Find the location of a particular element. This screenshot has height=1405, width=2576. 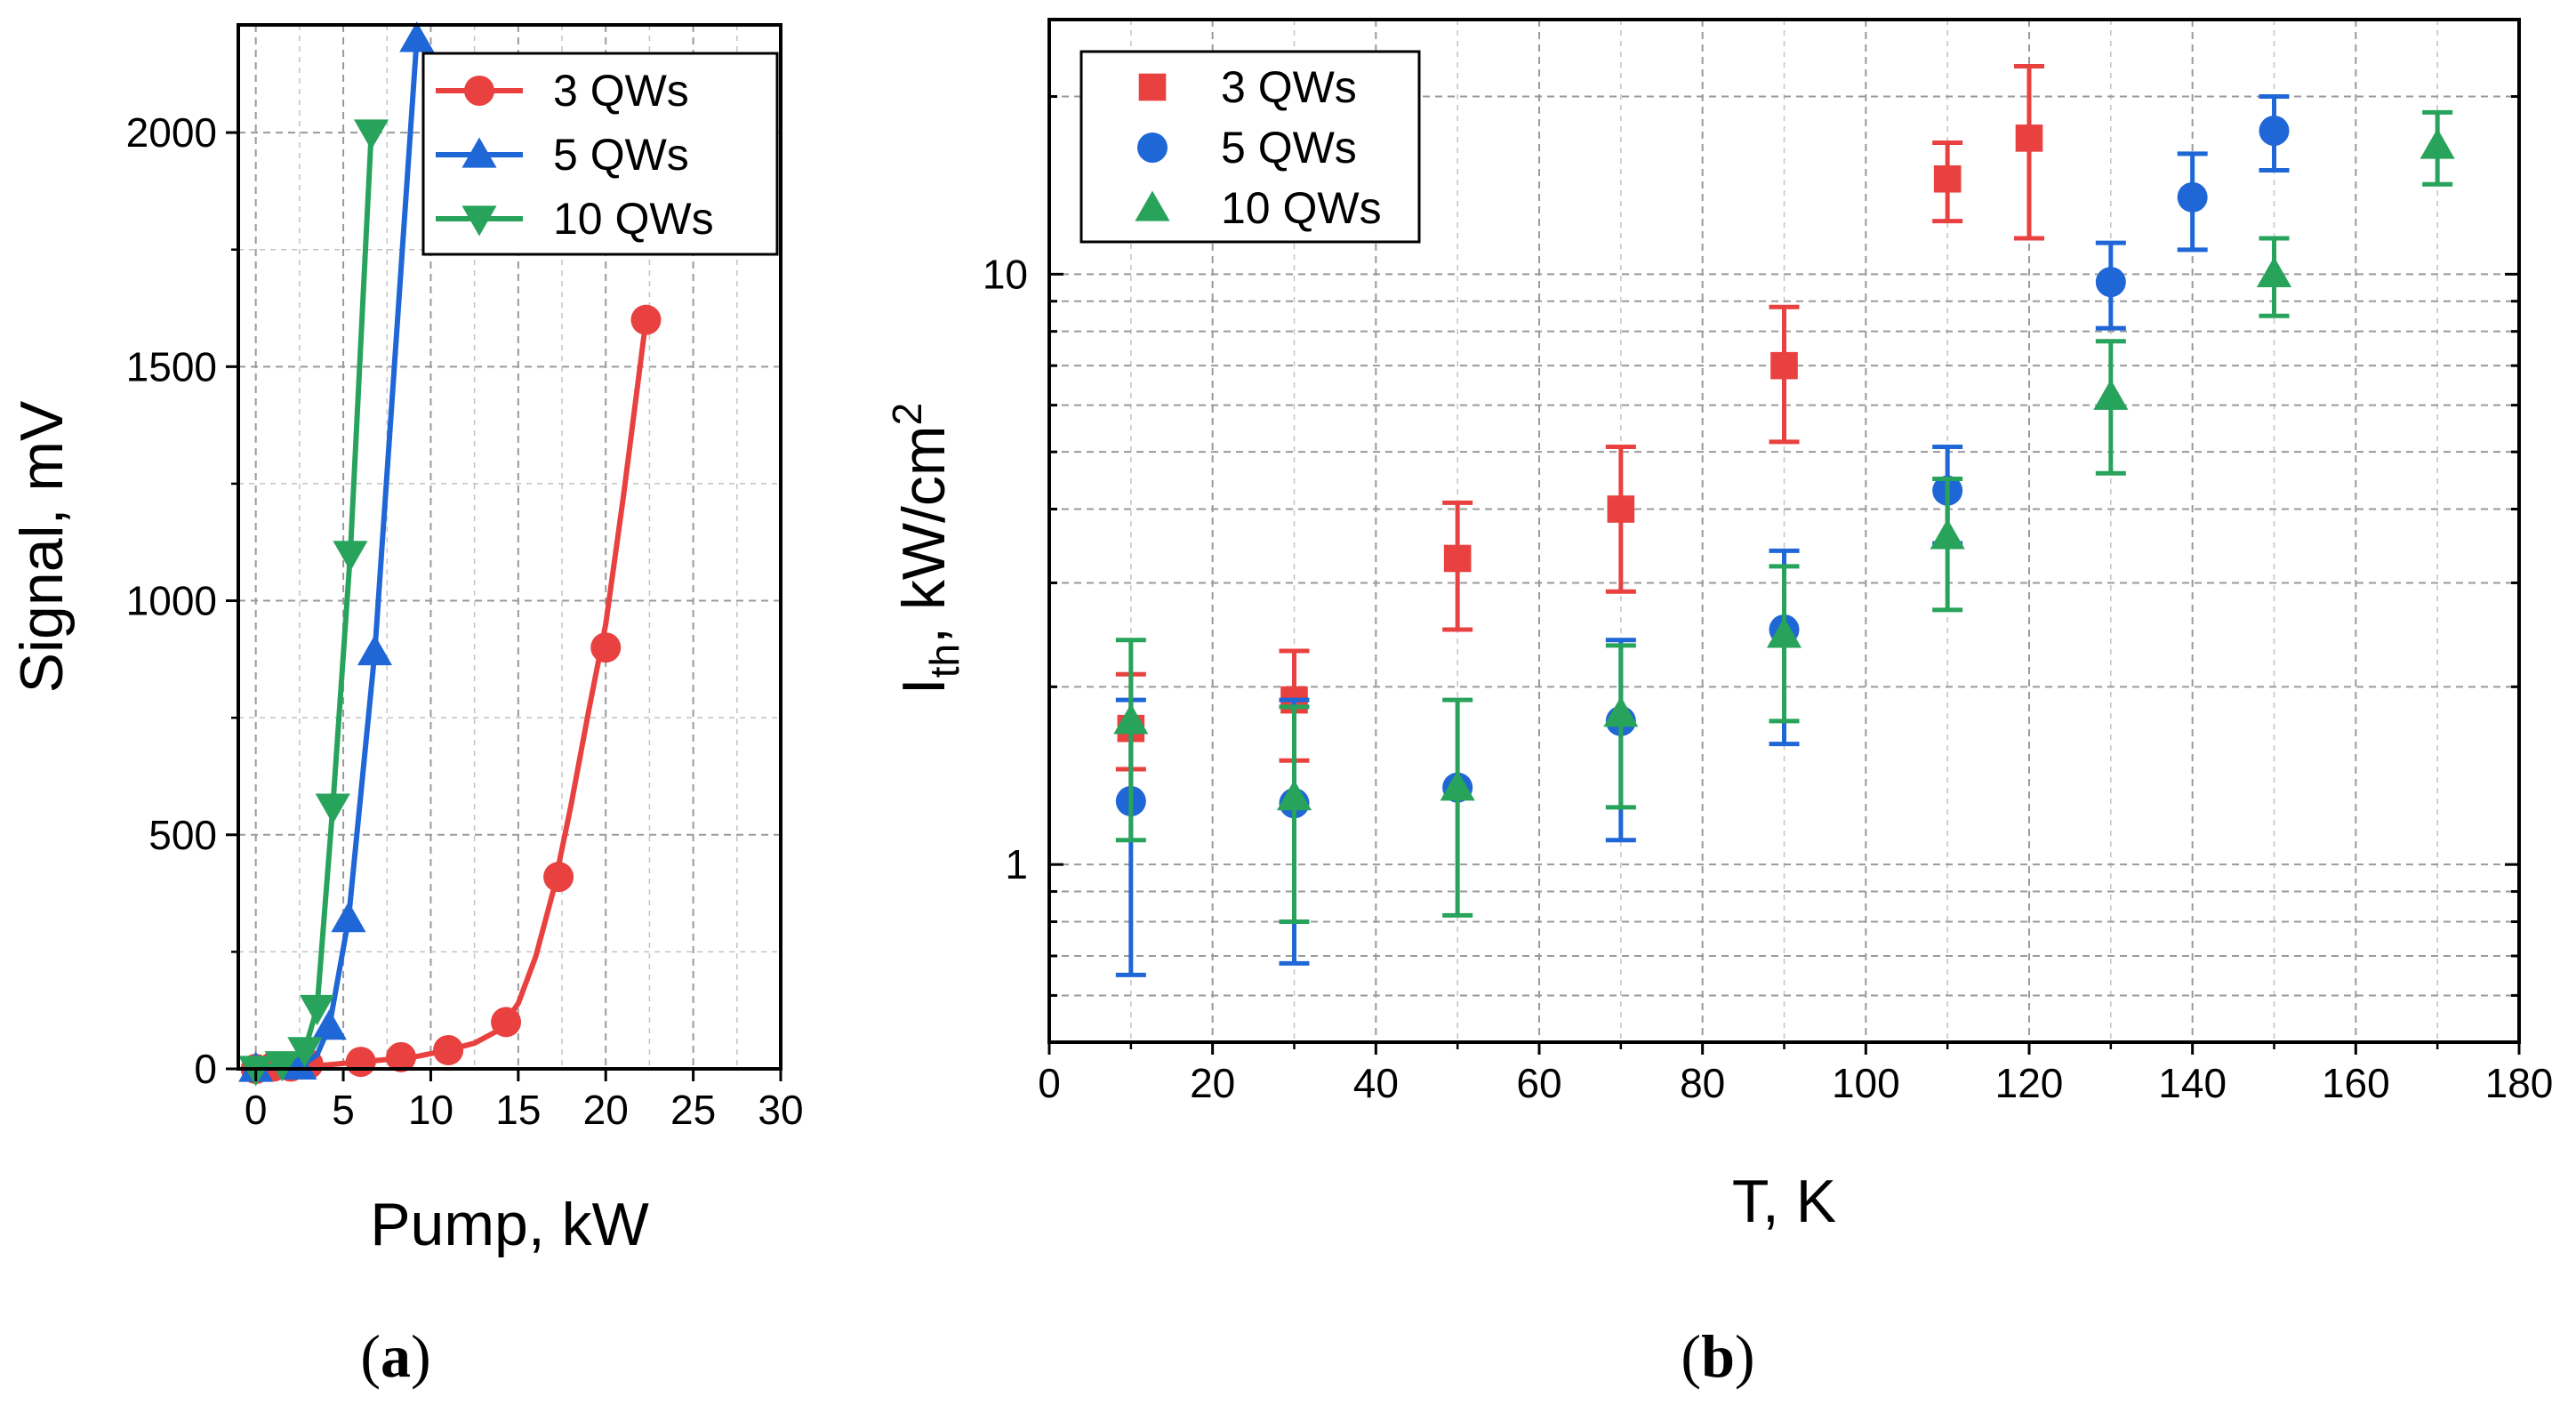

y-tick-label: 1000 is located at coordinates (171, 601).